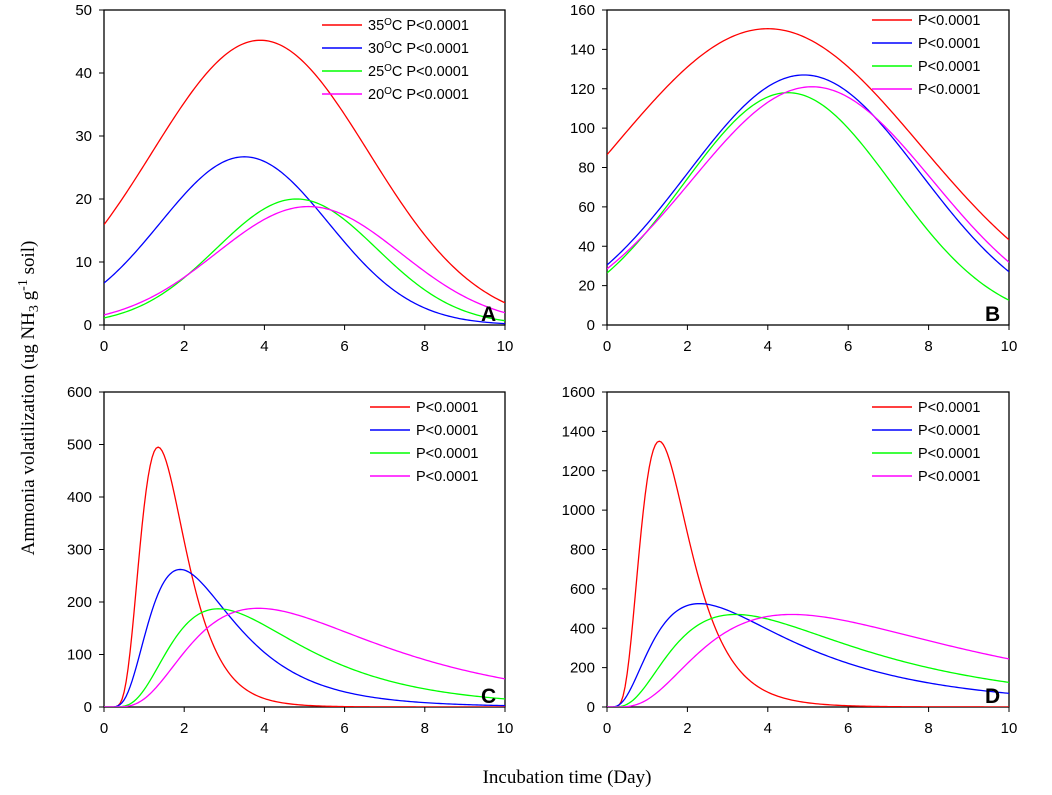  What do you see at coordinates (34, 308) in the screenshot?
I see `y-label-sub: 3` at bounding box center [34, 308].